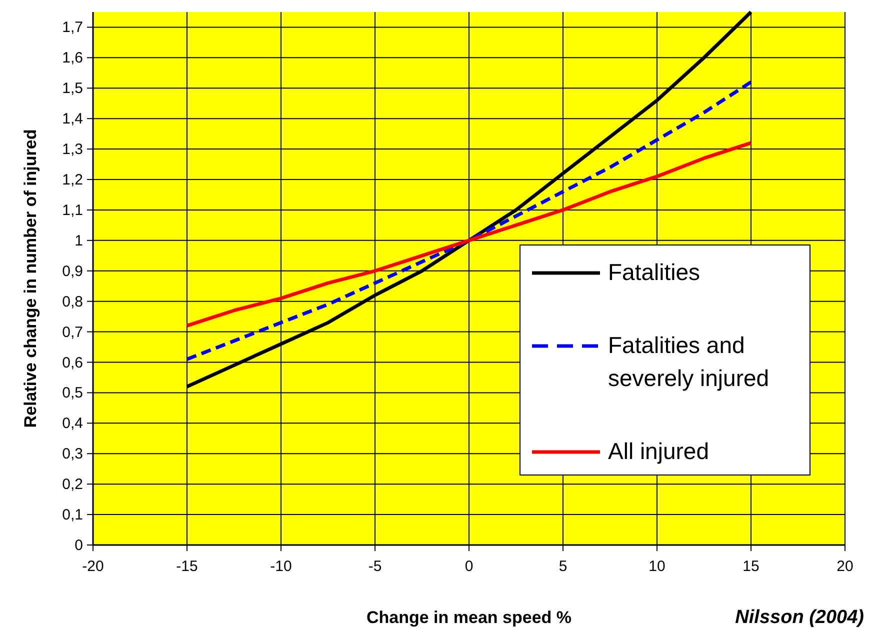 The image size is (870, 630). What do you see at coordinates (72, 301) in the screenshot?
I see `y-tick-label: 0,8` at bounding box center [72, 301].